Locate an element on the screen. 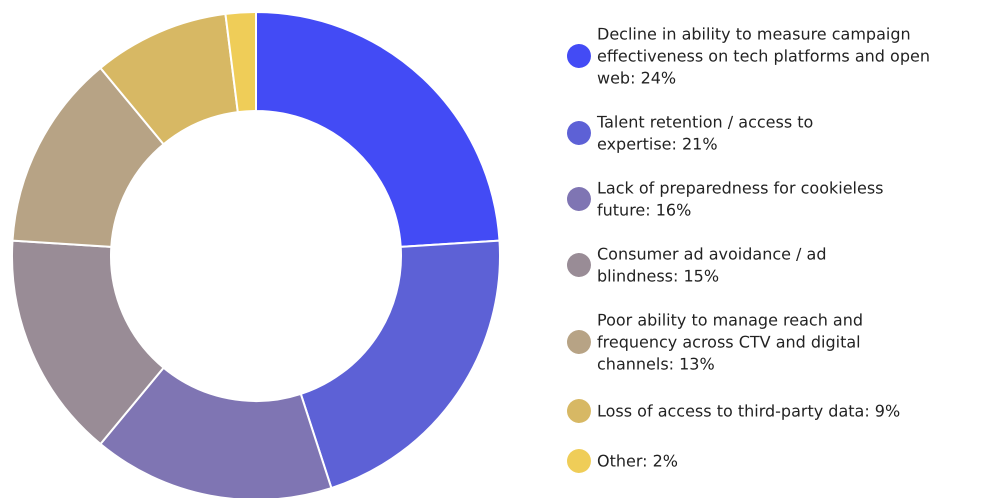  legend-label: Other: 2% is located at coordinates (637, 461).